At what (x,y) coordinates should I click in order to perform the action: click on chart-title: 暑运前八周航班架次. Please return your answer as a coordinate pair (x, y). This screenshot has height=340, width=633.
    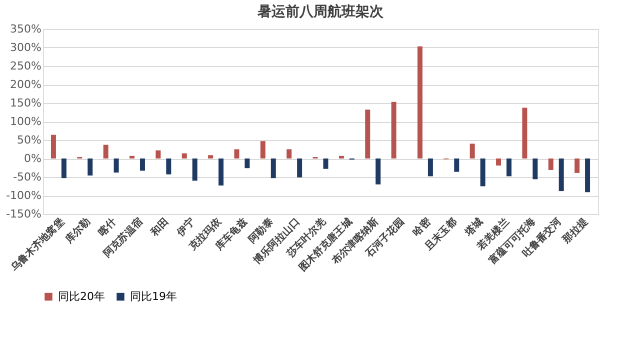
    Looking at the image, I should click on (320, 11).